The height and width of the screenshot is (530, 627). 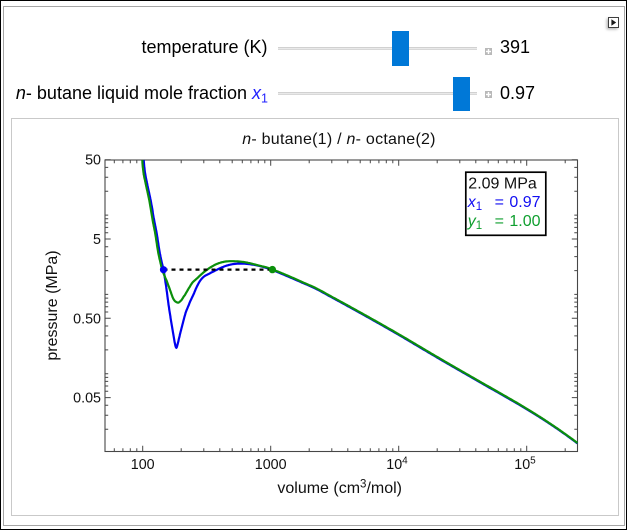 What do you see at coordinates (87, 399) in the screenshot?
I see `svg-text: 0.05` at bounding box center [87, 399].